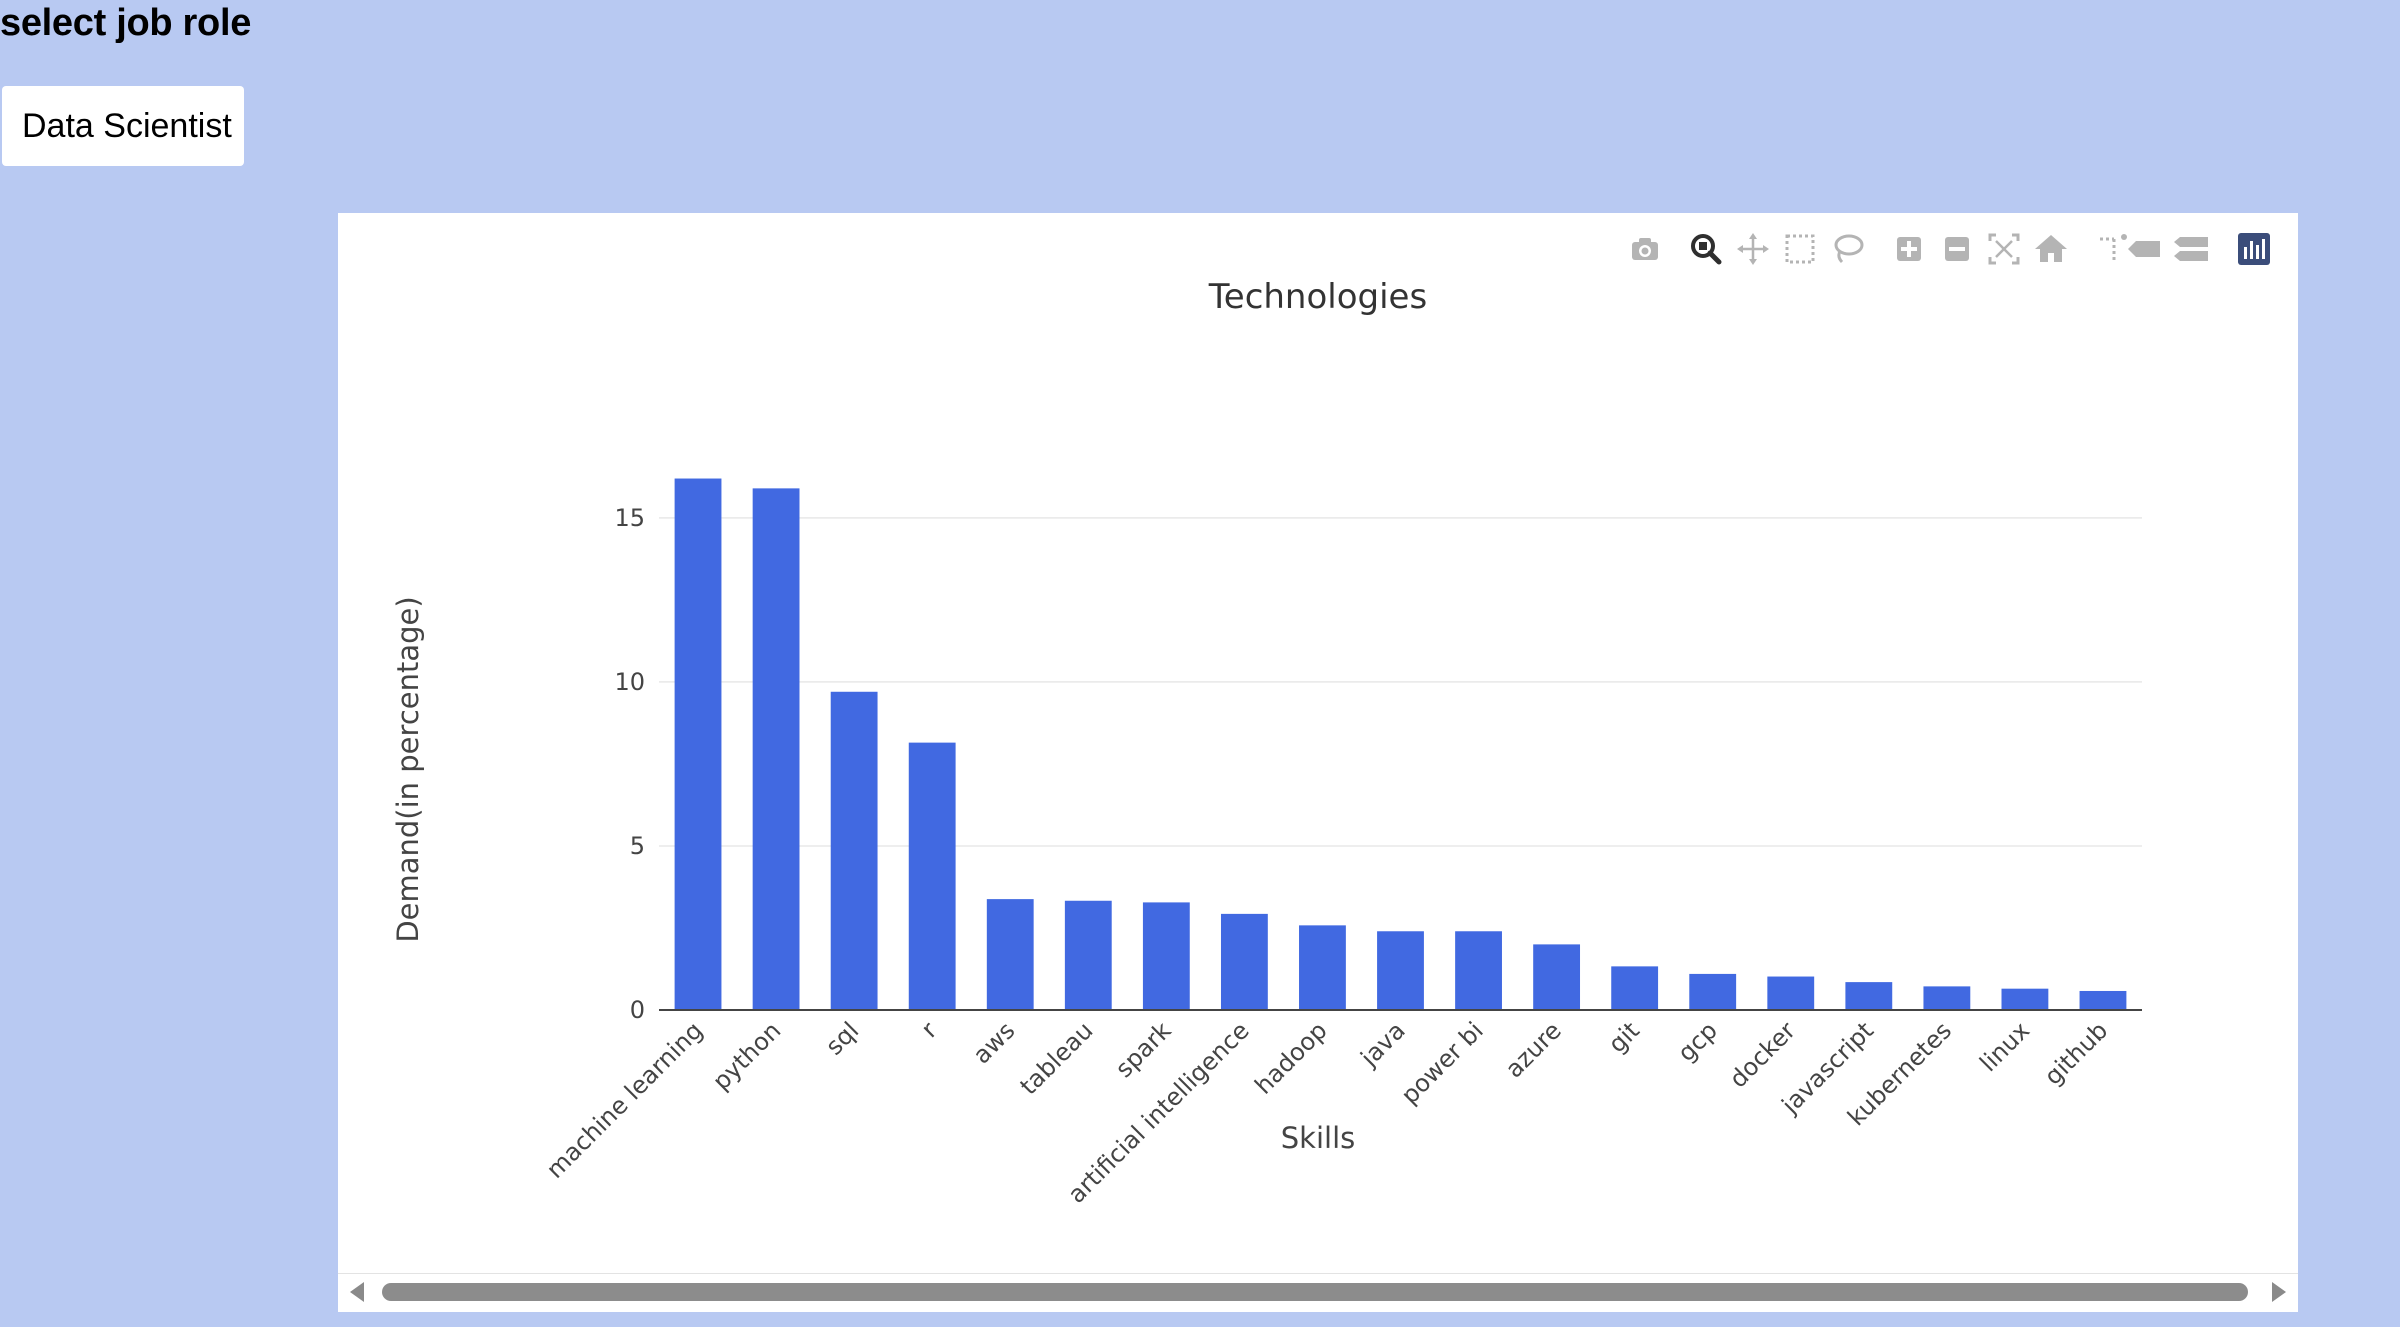  Describe the element at coordinates (2004, 249) in the screenshot. I see `autoscale-icon` at that location.